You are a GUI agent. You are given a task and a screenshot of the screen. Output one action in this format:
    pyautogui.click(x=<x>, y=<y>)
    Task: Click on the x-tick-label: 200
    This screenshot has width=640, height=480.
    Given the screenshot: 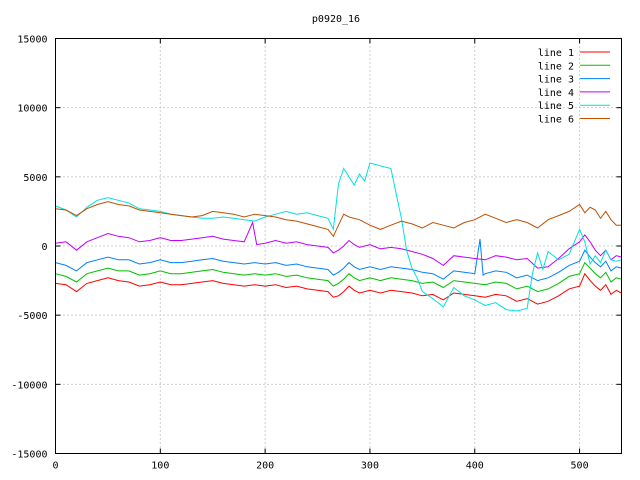 What is the action you would take?
    pyautogui.click(x=265, y=466)
    